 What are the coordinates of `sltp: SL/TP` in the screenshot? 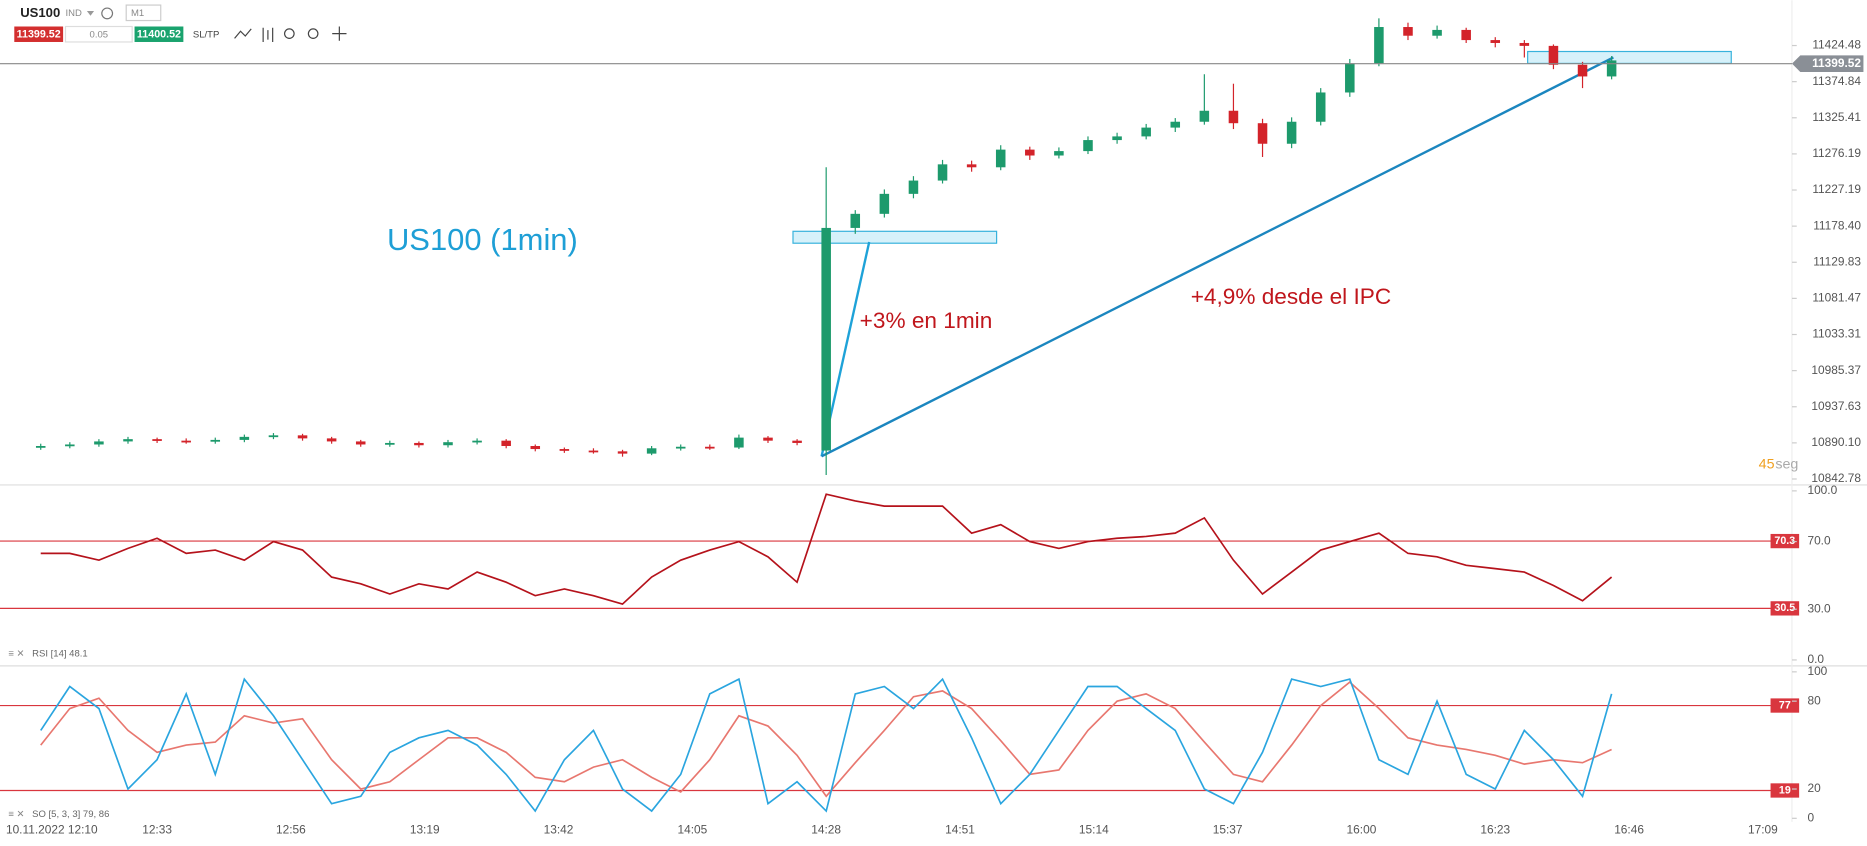 It's located at (206, 34).